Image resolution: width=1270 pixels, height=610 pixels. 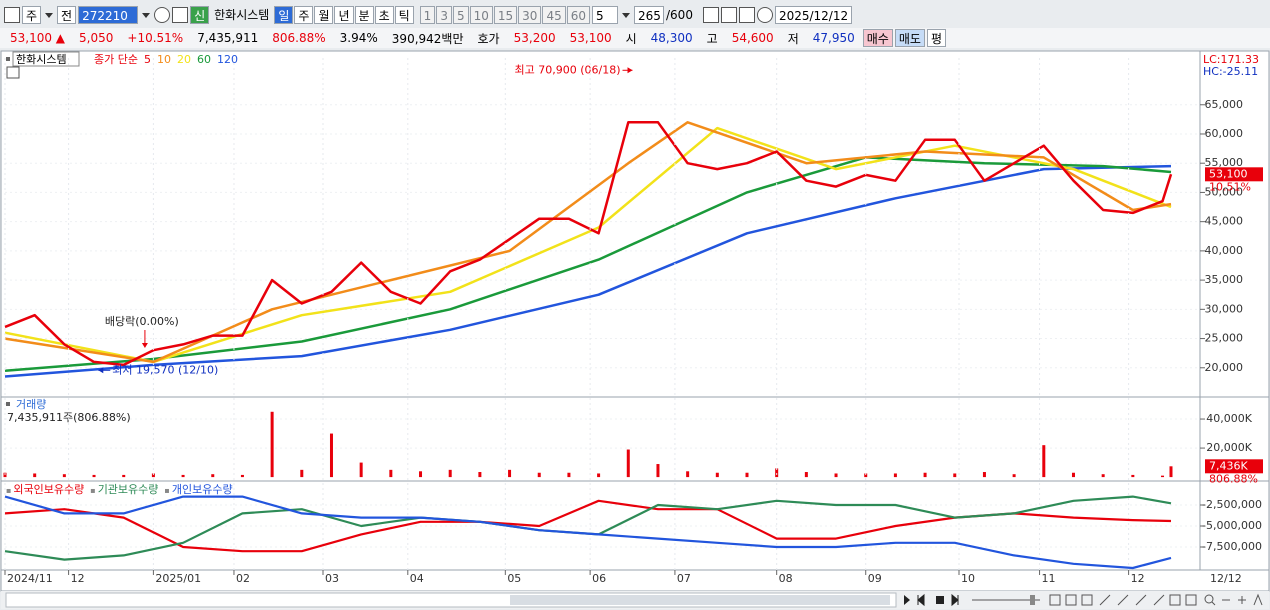 I want to click on annotation: 최저 19,570 (12/10), so click(x=165, y=369).